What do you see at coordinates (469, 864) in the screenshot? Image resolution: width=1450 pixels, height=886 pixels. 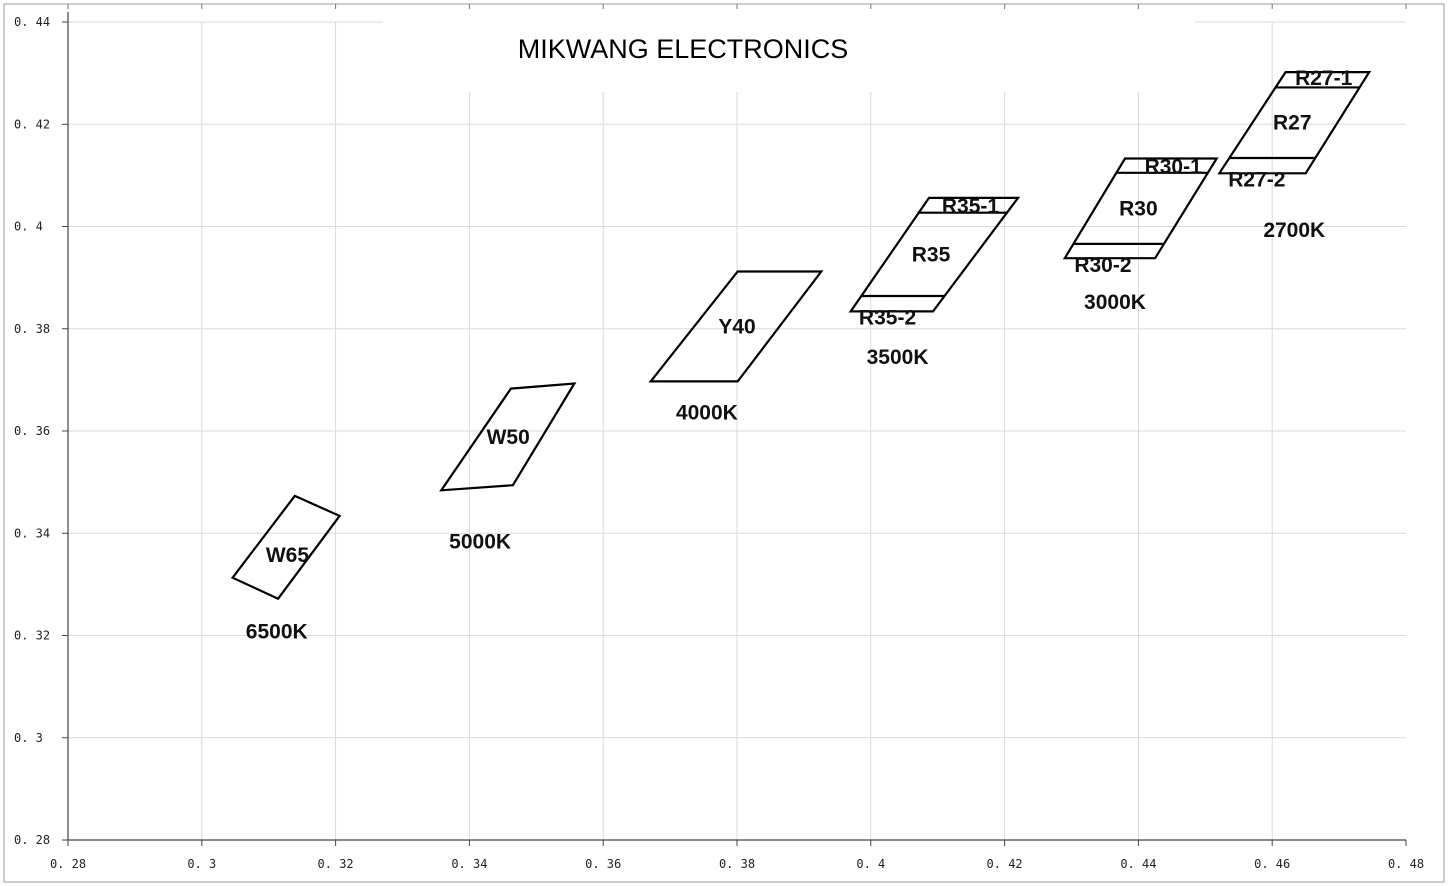 I see `x-tick-label: 0. 34` at bounding box center [469, 864].